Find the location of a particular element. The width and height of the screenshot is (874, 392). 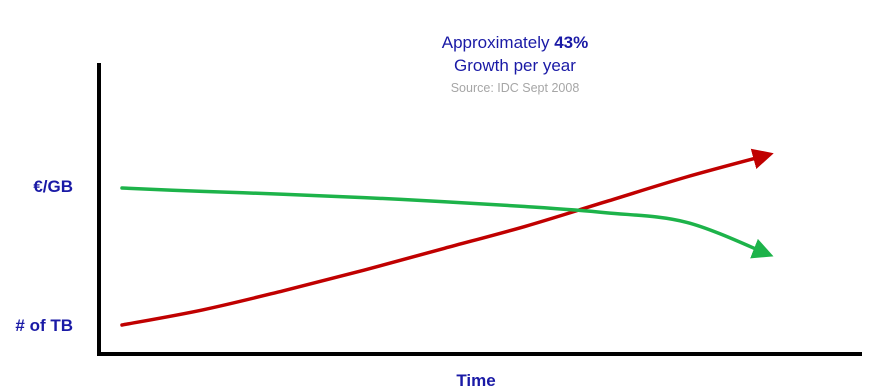

annotation-line2: Growth per year is located at coordinates (515, 65).